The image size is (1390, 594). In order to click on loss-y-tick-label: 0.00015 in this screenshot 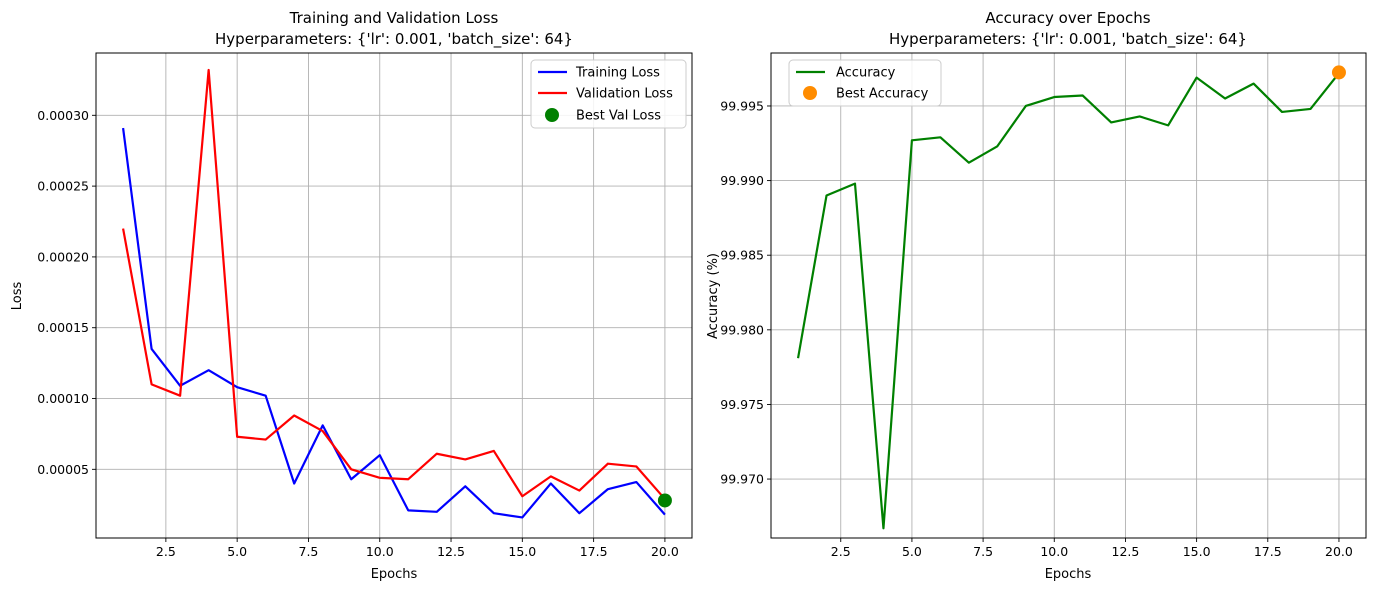, I will do `click(63, 327)`.